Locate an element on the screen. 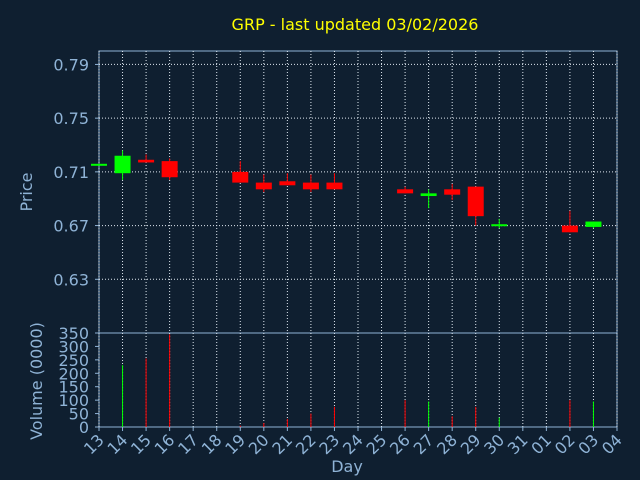 The width and height of the screenshot is (640, 480). y-tick-label: 0.79 is located at coordinates (71, 64).